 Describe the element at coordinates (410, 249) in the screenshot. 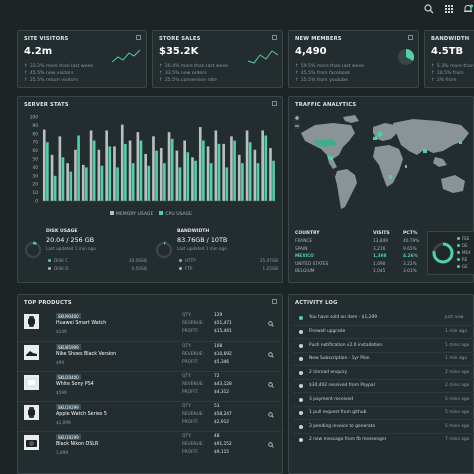

I see `table-cell: 9.65%` at that location.